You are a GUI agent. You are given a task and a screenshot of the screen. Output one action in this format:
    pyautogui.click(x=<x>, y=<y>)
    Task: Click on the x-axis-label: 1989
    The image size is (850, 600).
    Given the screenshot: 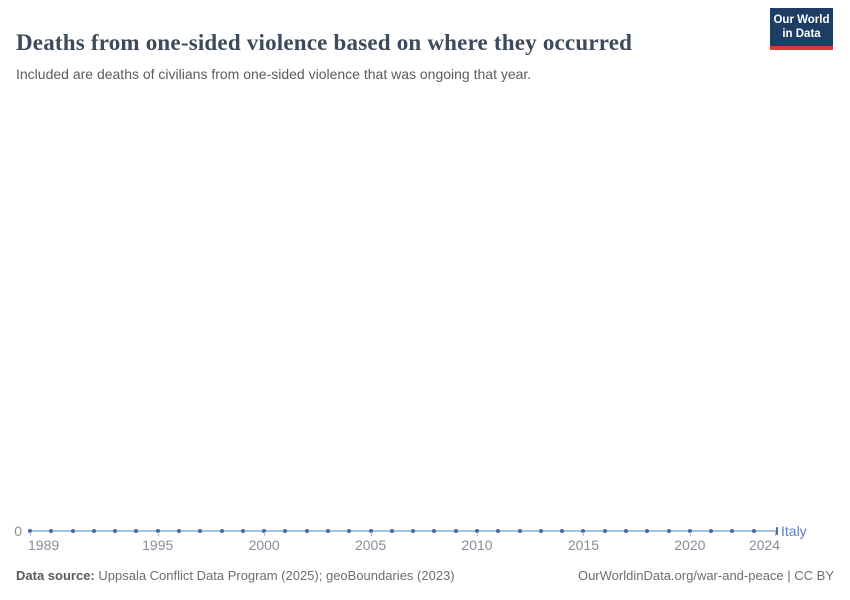 What is the action you would take?
    pyautogui.click(x=44, y=545)
    